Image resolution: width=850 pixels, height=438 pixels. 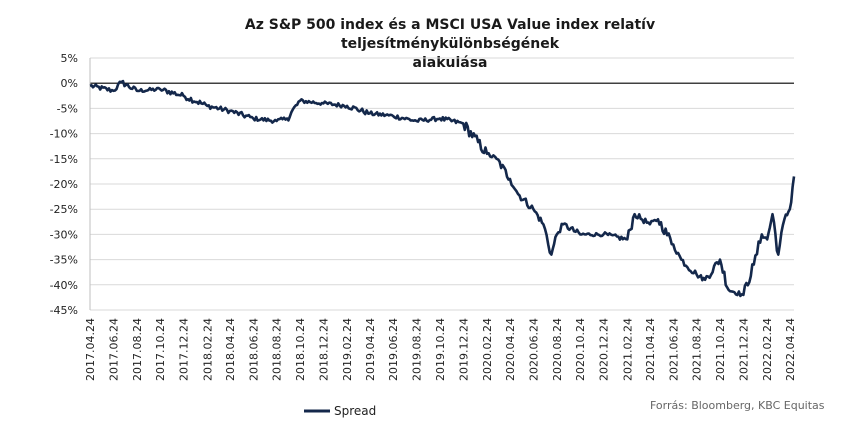 What do you see at coordinates (533, 349) in the screenshot?
I see `x-tick-label: 2020.06.24` at bounding box center [533, 349].